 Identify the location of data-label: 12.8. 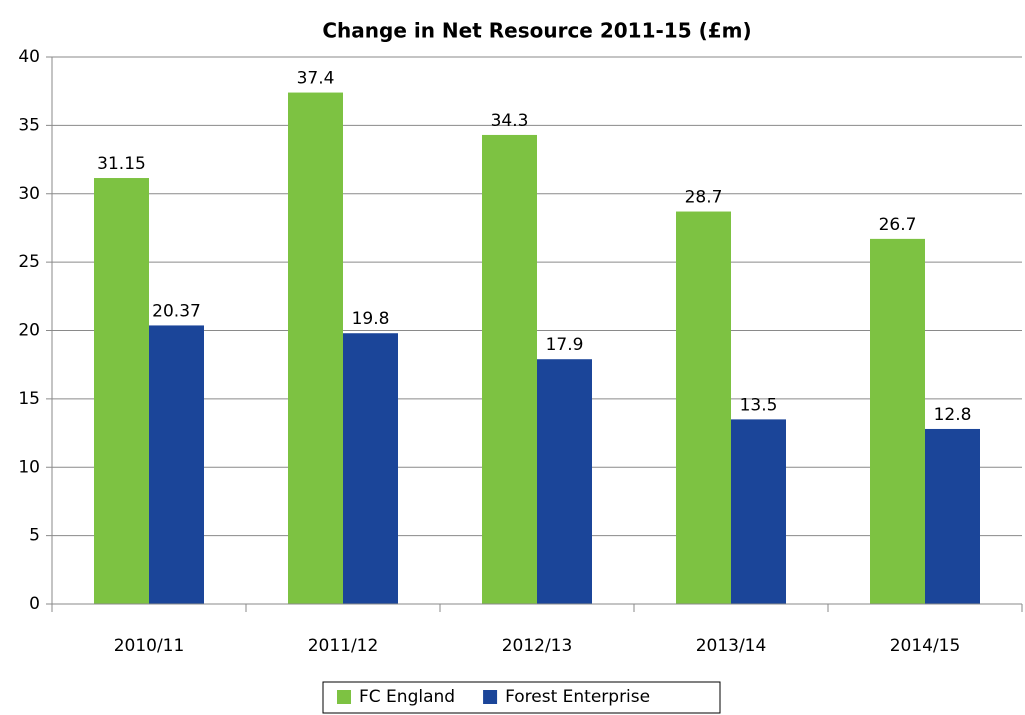
(953, 415).